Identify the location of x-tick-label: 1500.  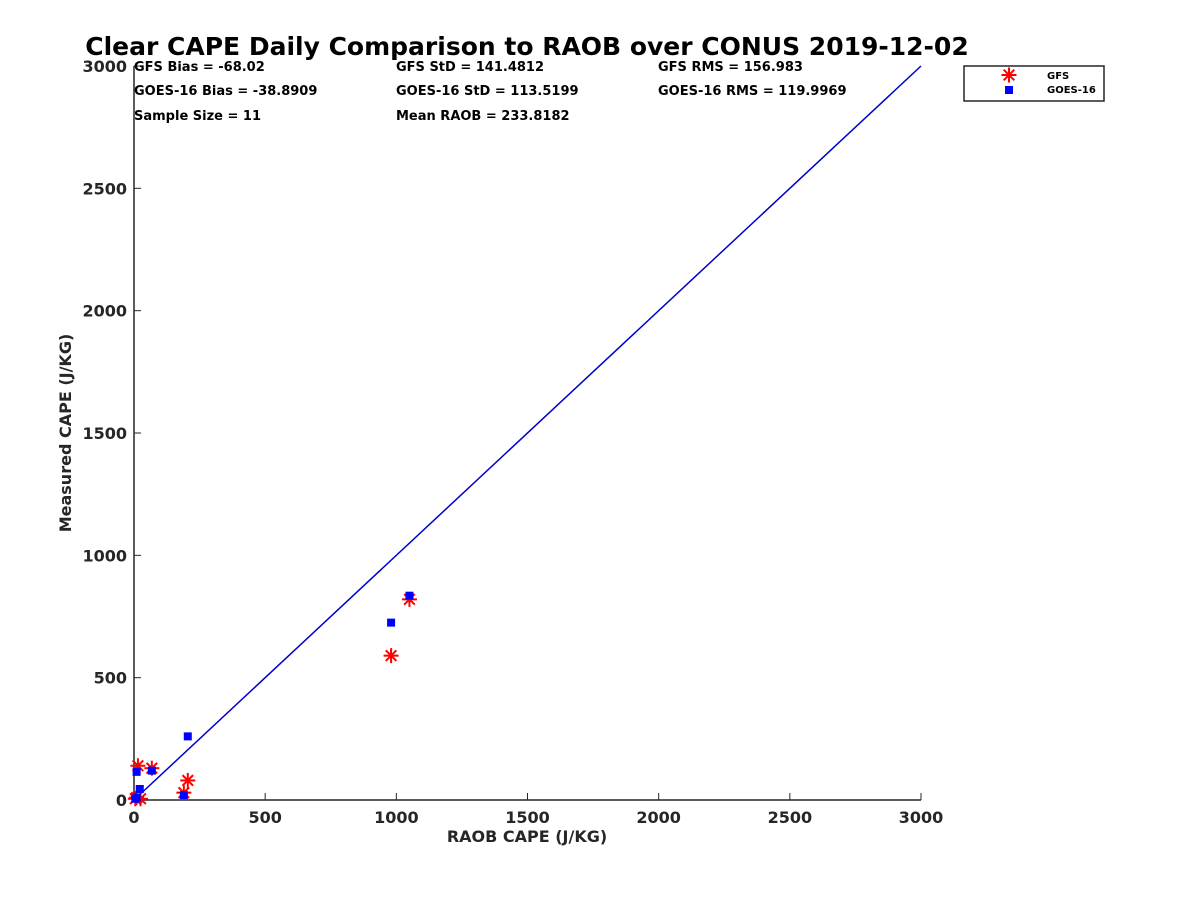
(527, 817).